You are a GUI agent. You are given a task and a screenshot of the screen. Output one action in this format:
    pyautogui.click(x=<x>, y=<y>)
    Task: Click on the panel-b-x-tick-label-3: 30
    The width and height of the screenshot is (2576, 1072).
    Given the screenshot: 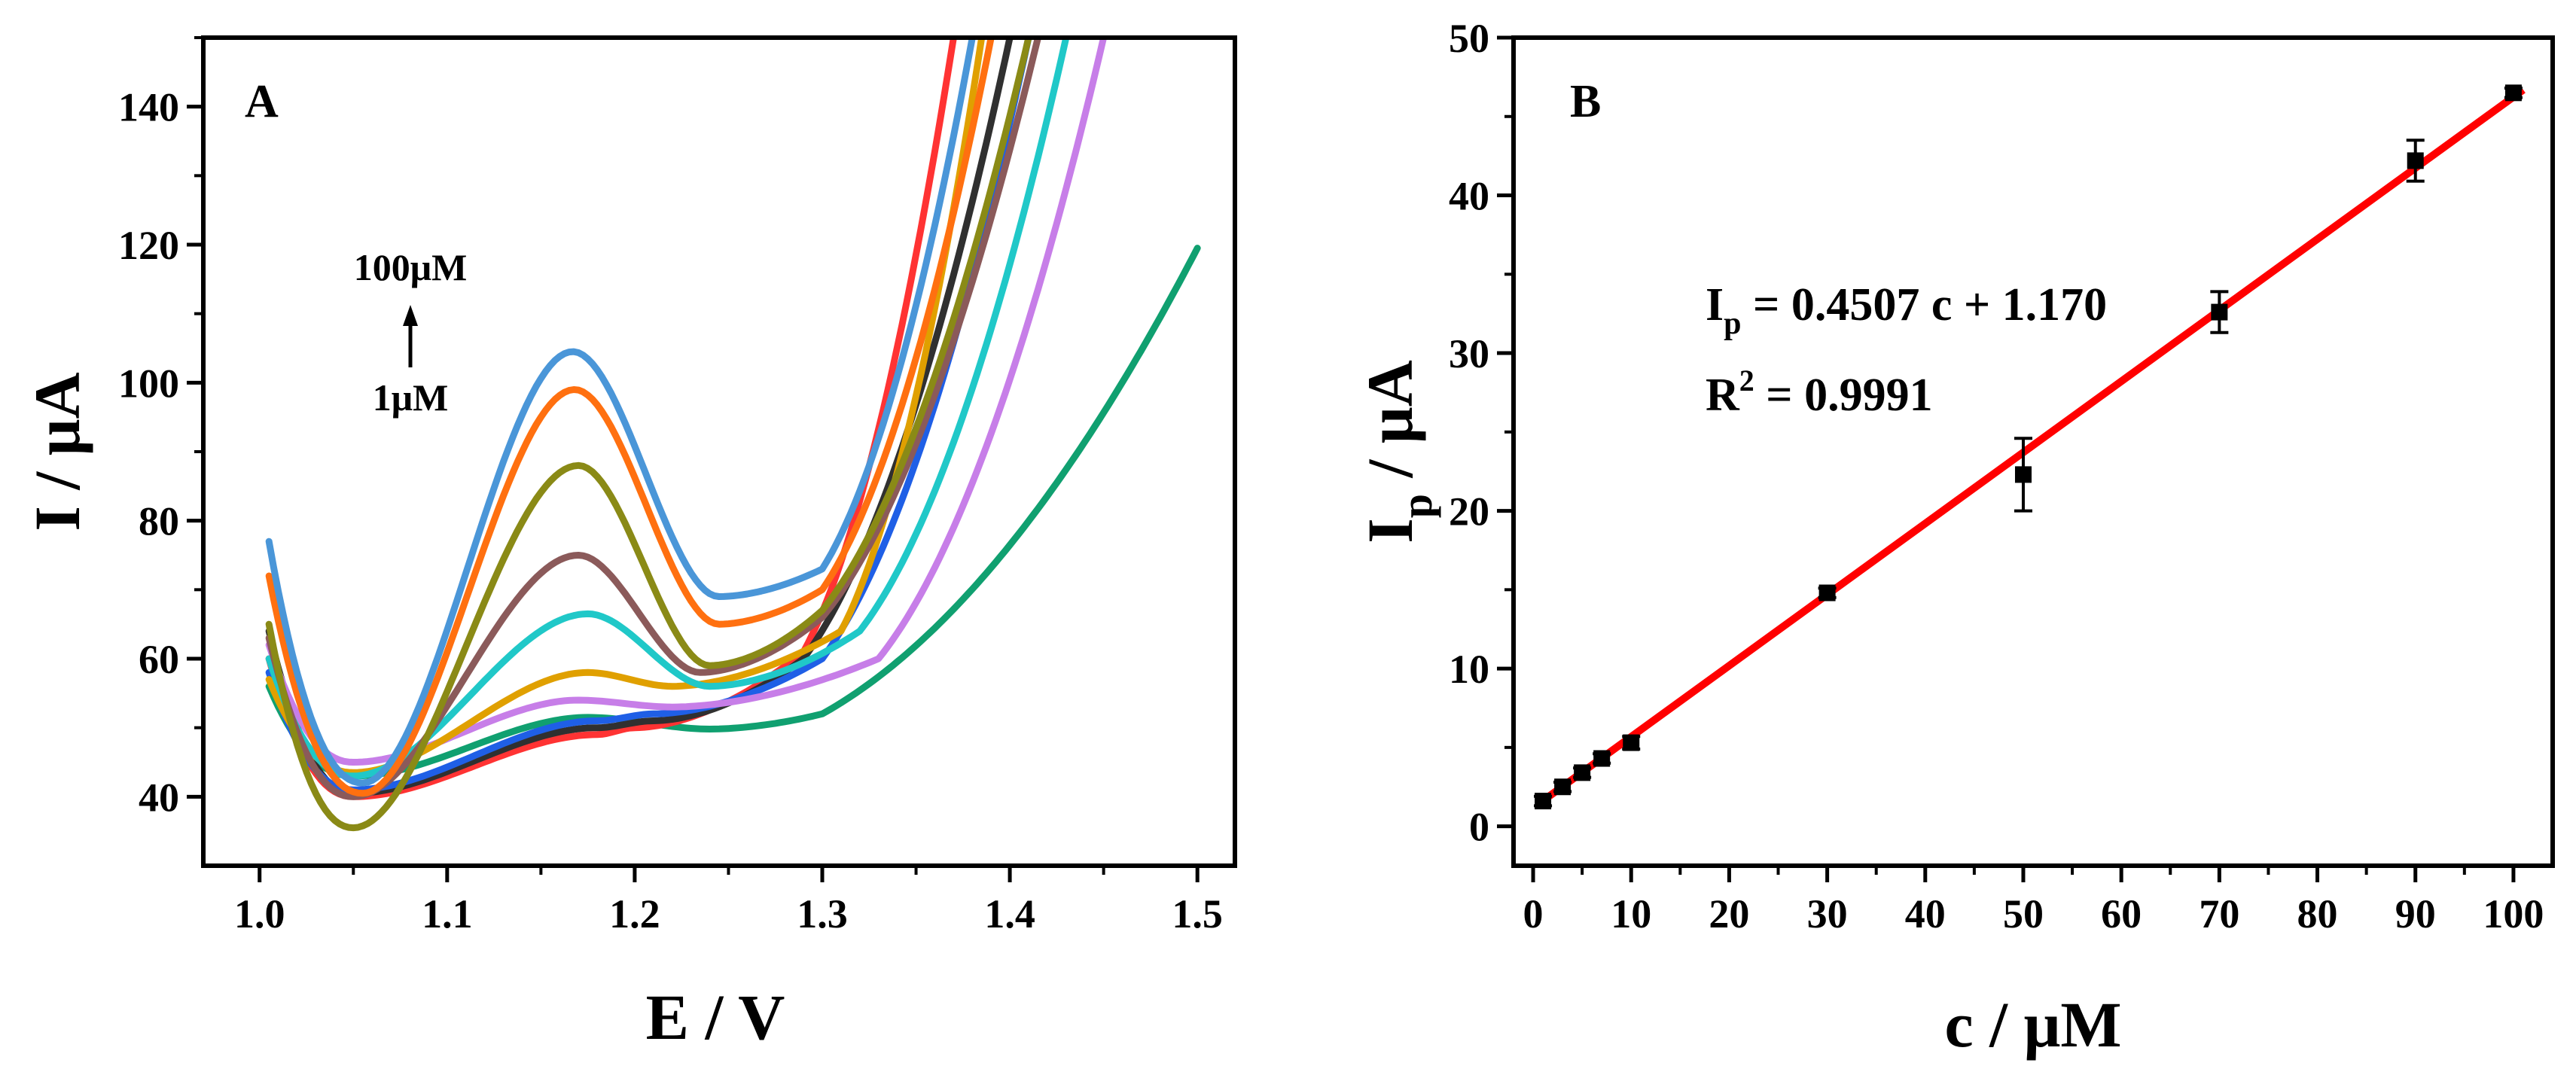 What is the action you would take?
    pyautogui.click(x=1827, y=913)
    